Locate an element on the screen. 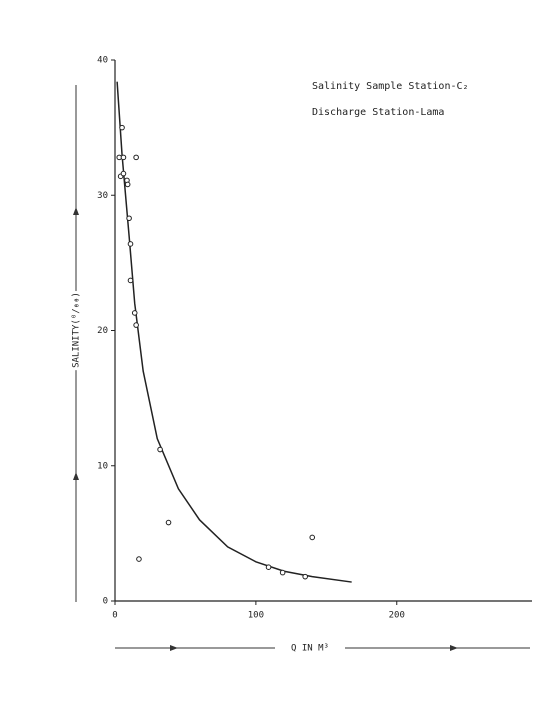 The height and width of the screenshot is (716, 550). x-tick-label: 0 is located at coordinates (114, 616).